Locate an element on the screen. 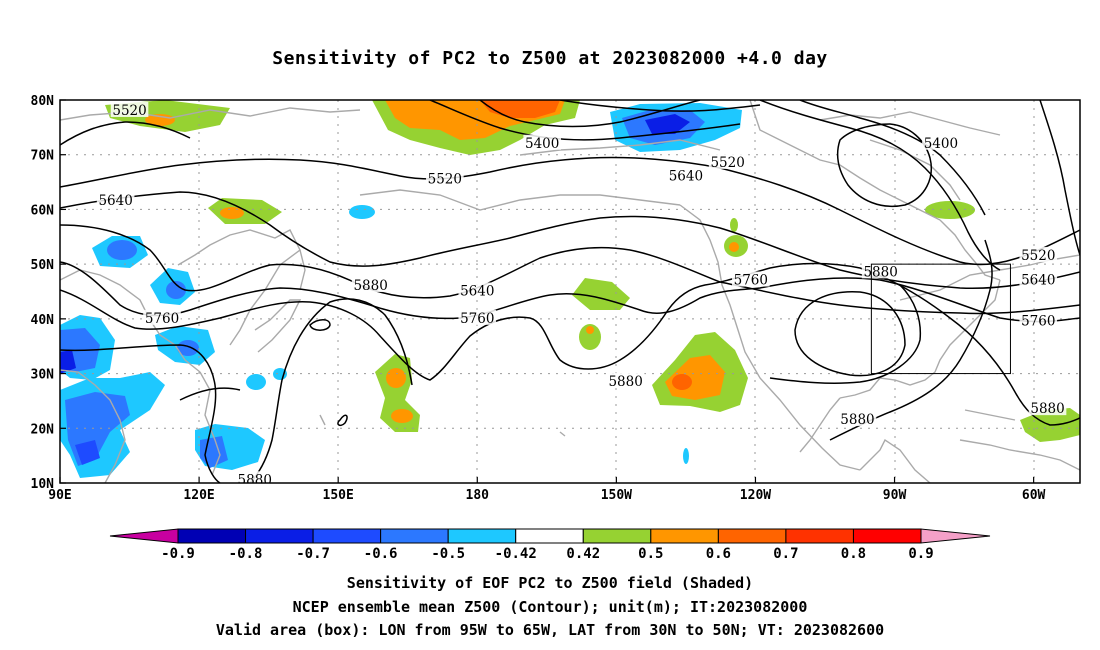 The image size is (1100, 650). lat-axis: 80N 70N 60N 50N 40N 30N 20N 10N is located at coordinates (48, 293).